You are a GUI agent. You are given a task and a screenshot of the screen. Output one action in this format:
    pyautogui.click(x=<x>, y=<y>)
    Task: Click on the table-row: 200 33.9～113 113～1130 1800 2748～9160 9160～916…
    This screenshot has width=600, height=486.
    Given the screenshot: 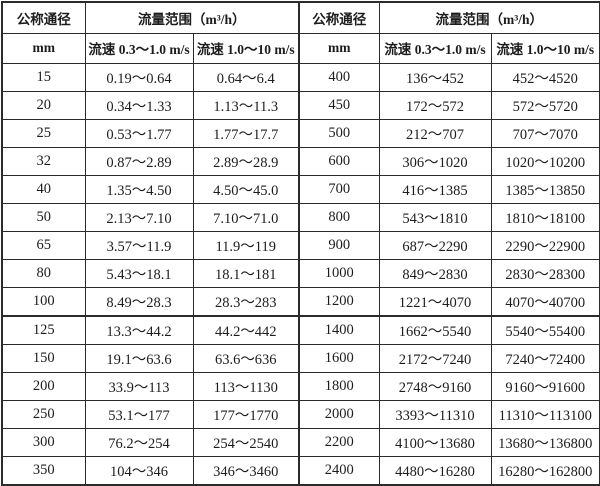 What is the action you would take?
    pyautogui.click(x=300, y=386)
    